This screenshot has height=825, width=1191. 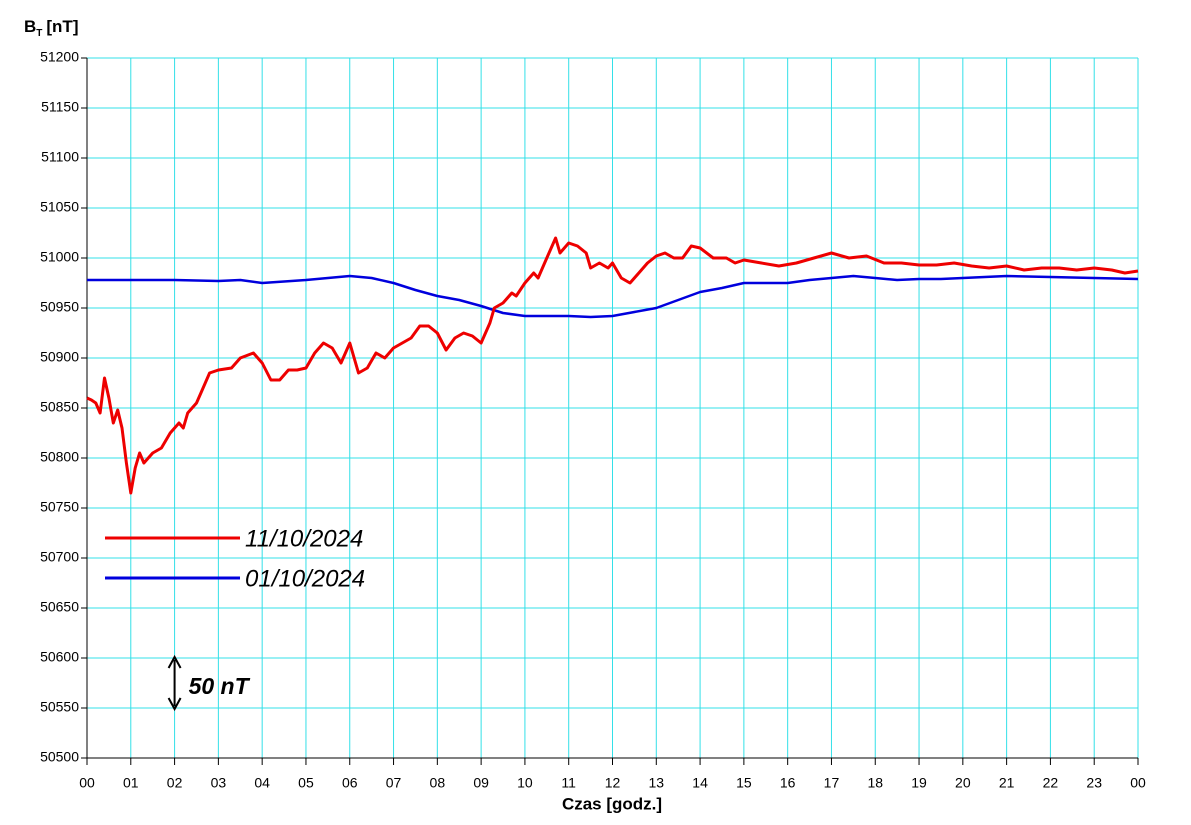 What do you see at coordinates (59, 407) in the screenshot?
I see `y-tick-label: 50850` at bounding box center [59, 407].